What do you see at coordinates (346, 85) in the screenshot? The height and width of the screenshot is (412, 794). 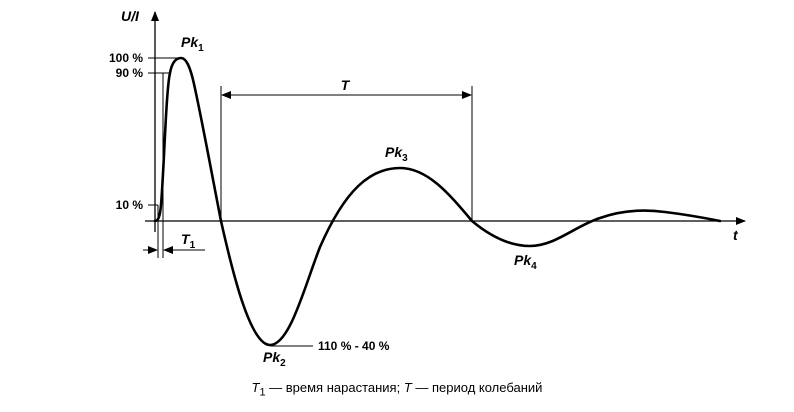 I see `period-label: T` at bounding box center [346, 85].